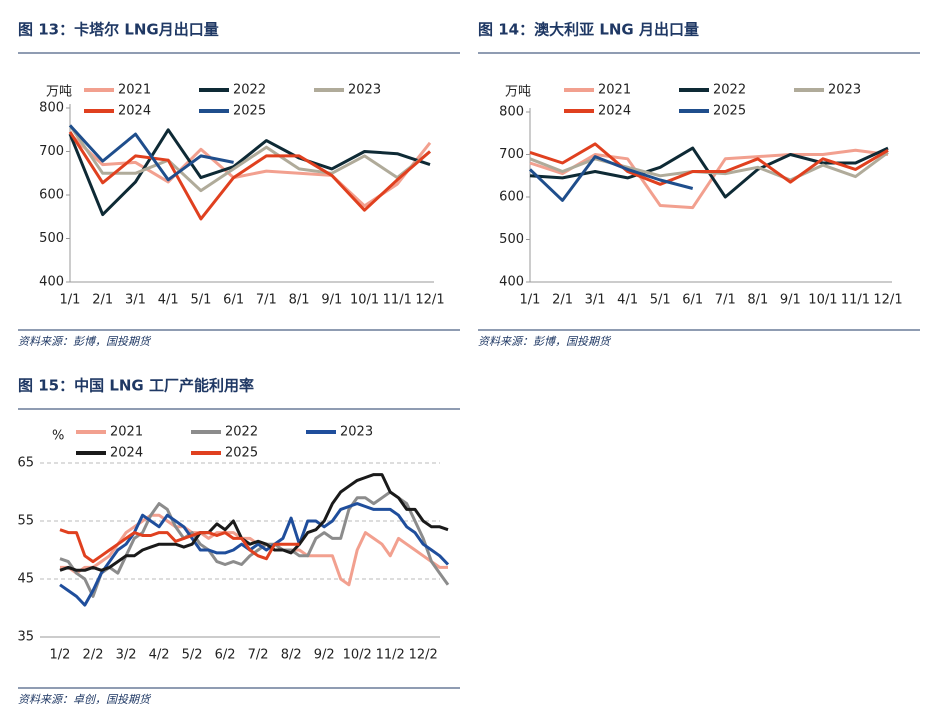  What do you see at coordinates (25, 579) in the screenshot?
I see `y-tick-label: 45` at bounding box center [25, 579].